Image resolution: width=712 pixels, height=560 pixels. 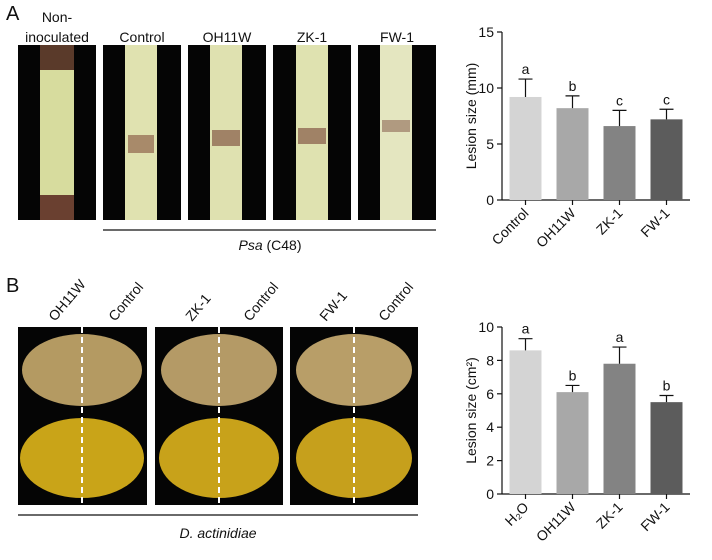 I want to click on y-tick-label: 2, so click(x=490, y=461).